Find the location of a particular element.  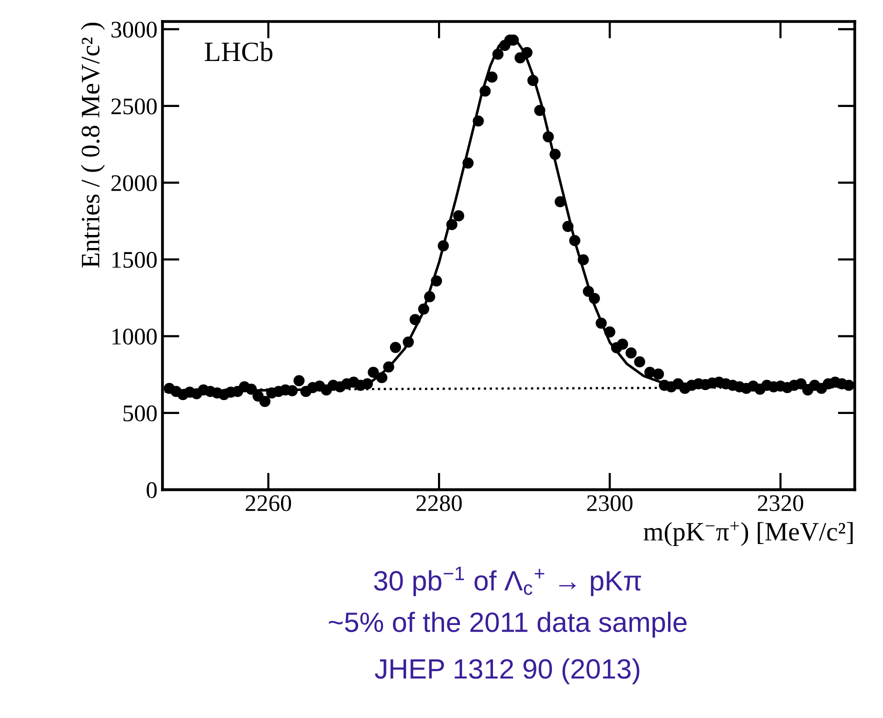

x-tick-label: 2260 is located at coordinates (269, 503).